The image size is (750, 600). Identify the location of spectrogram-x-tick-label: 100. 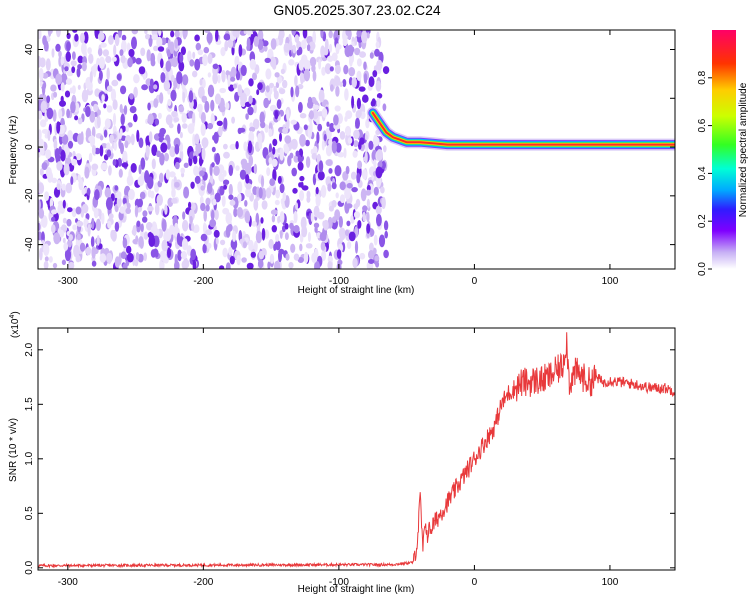
(610, 281).